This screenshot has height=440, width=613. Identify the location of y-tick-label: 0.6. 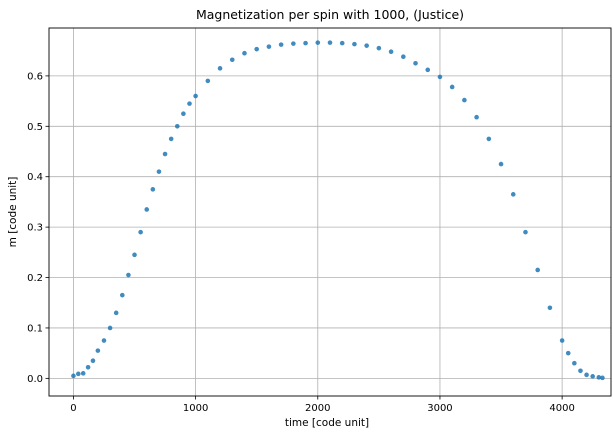
(35, 76).